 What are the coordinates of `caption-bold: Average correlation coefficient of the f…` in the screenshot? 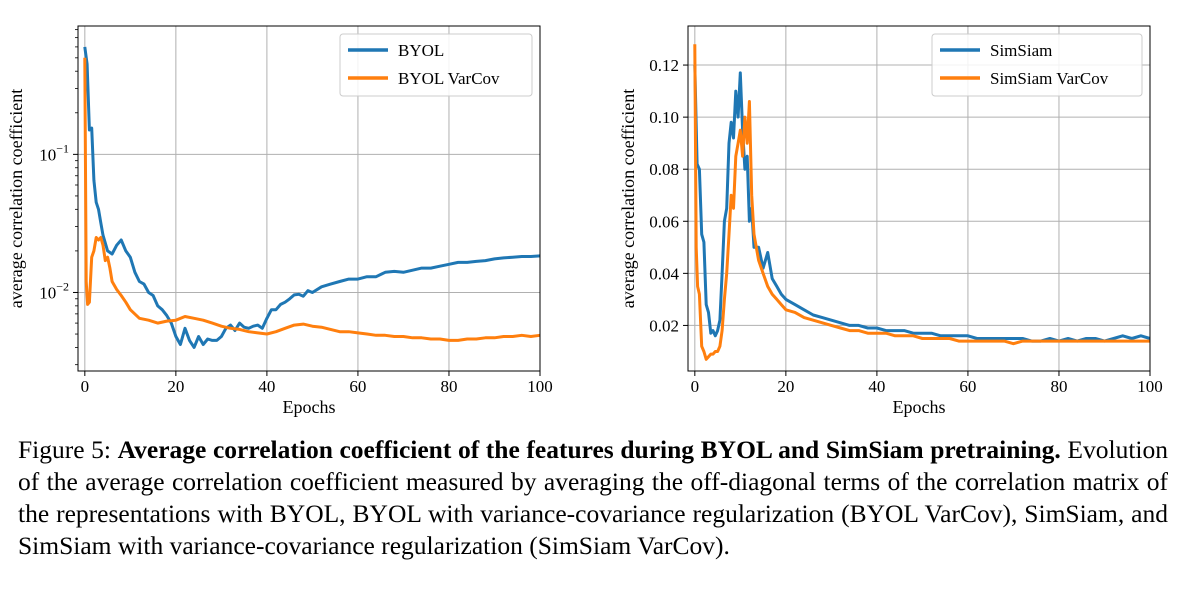 It's located at (589, 449).